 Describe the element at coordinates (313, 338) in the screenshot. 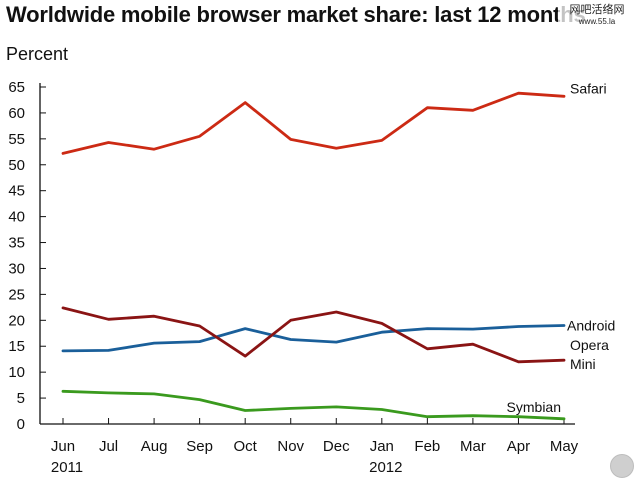

I see `series-line-android` at that location.